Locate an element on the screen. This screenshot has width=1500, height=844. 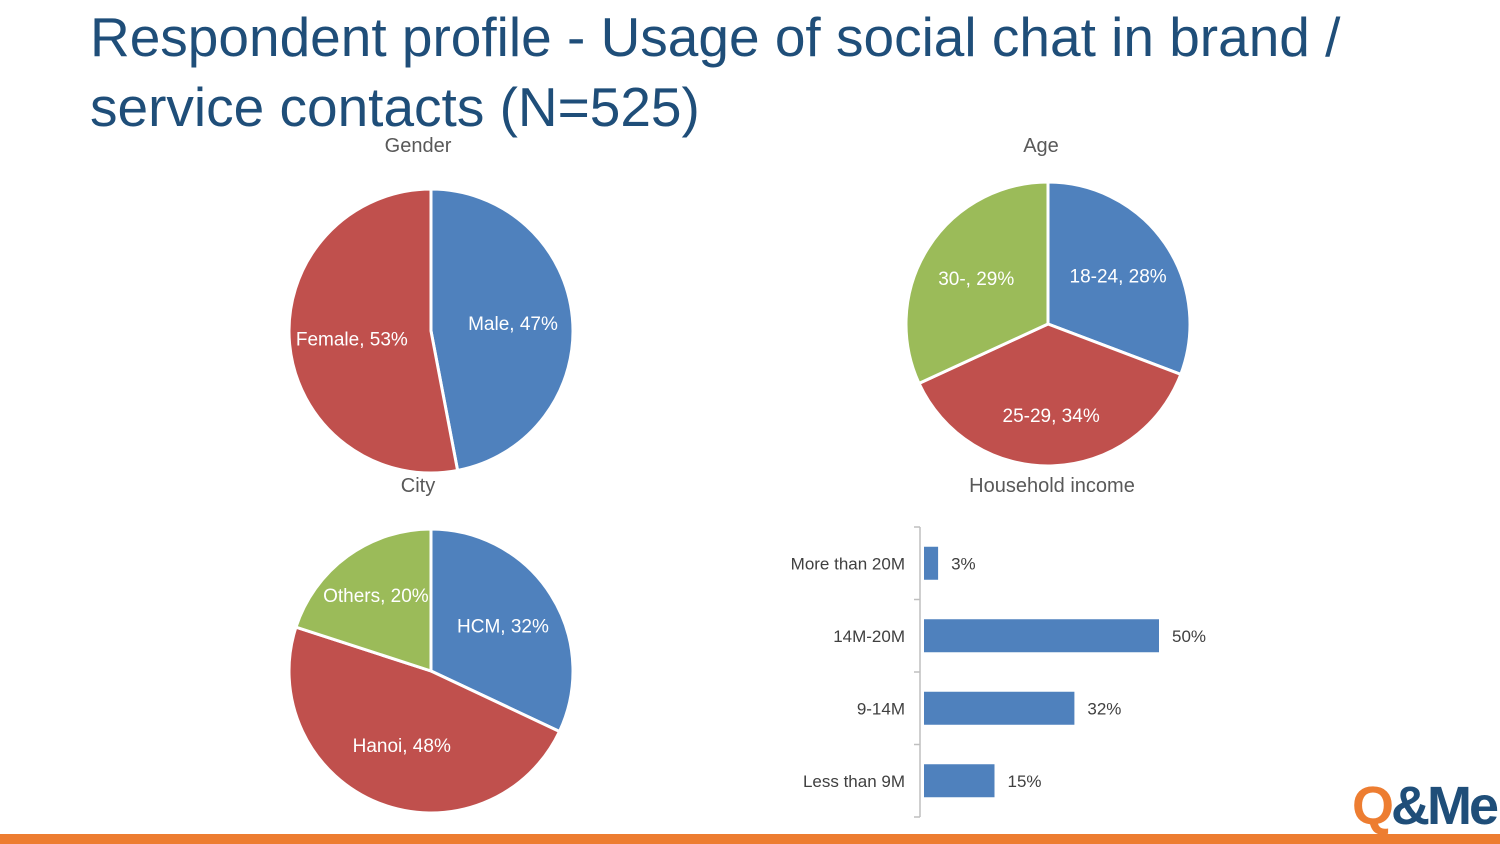
income-category-more-than-20m: More than 20M is located at coordinates (848, 563).